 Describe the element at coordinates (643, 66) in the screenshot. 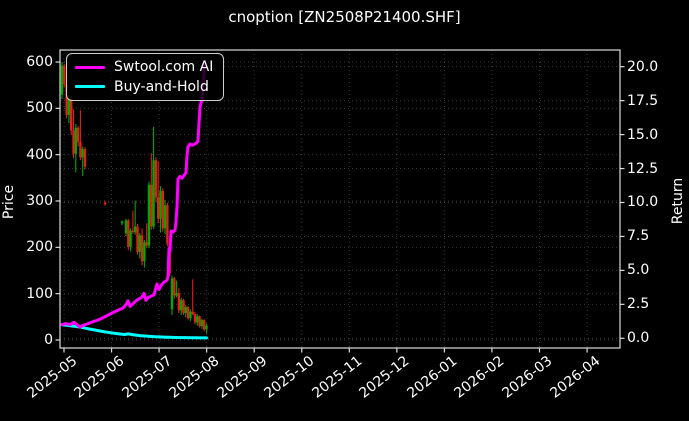

I see `return-tick-label: 20.0` at that location.